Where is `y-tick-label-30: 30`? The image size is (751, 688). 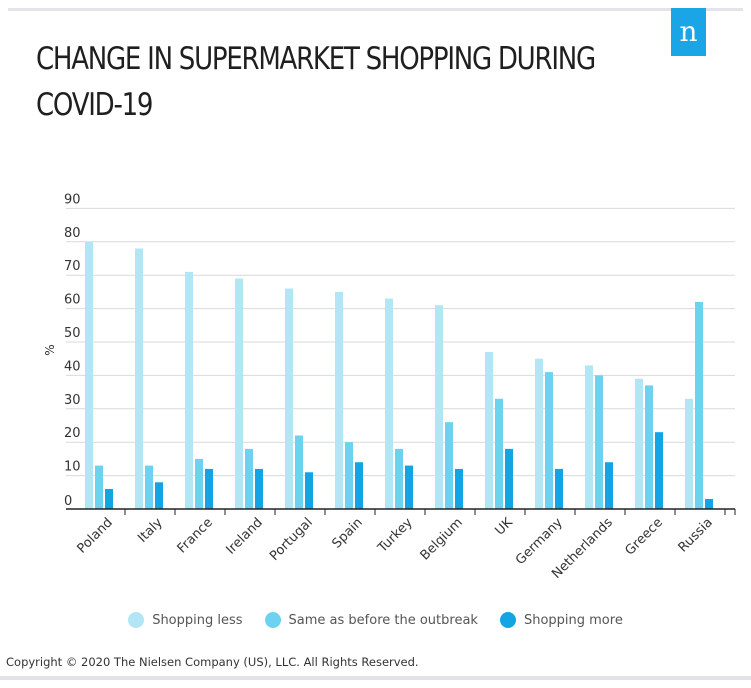 y-tick-label-30: 30 is located at coordinates (72, 400).